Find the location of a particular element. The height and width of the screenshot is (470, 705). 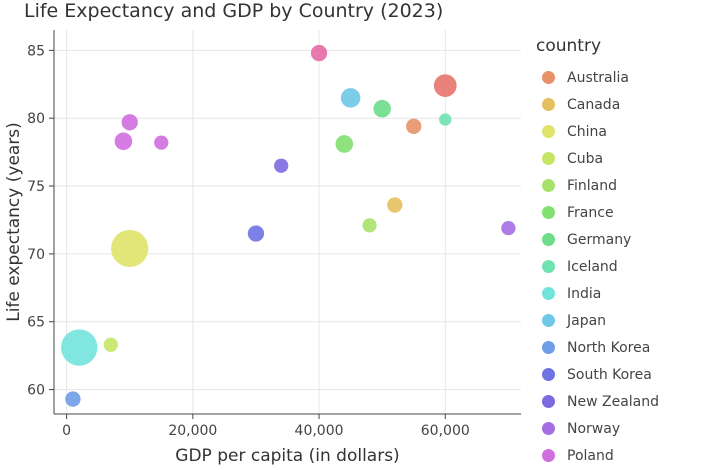

legend-item: Iceland is located at coordinates (597, 266).